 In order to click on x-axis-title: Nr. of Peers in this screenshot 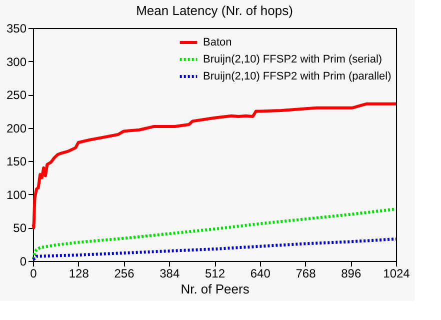, I will do `click(215, 289)`.